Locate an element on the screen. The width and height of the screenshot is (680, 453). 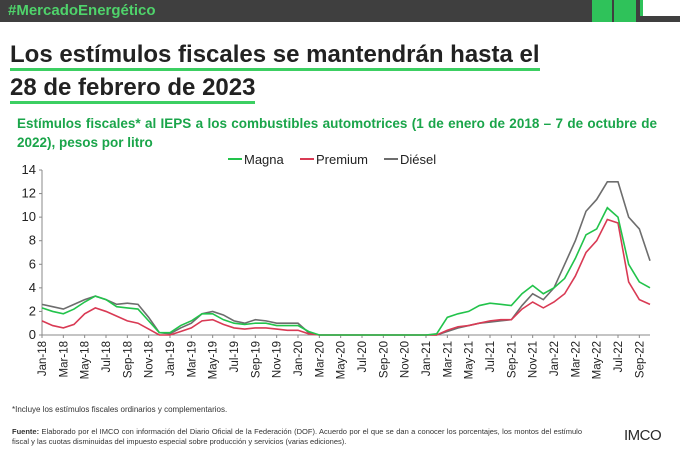
y-tick-label: 10 is located at coordinates (29, 216).